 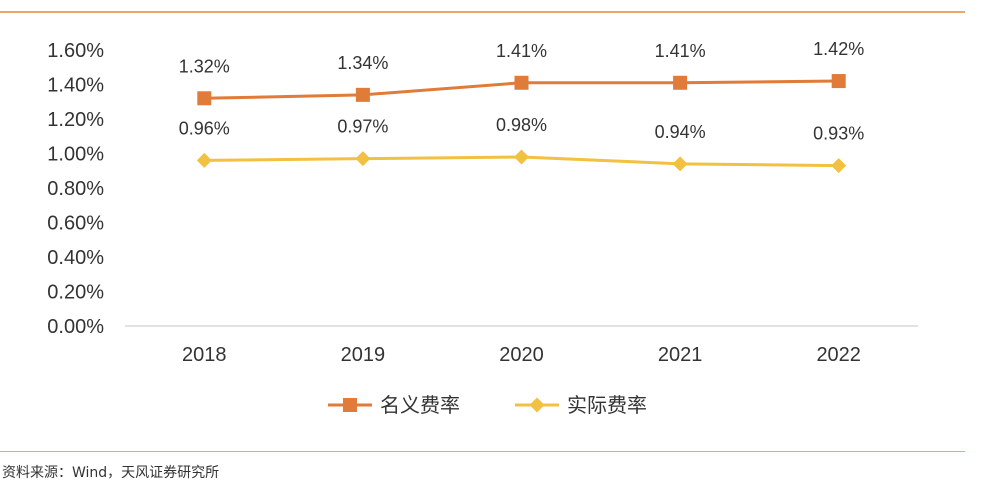 What do you see at coordinates (75, 155) in the screenshot?
I see `y-tick-label: 1.00%` at bounding box center [75, 155].